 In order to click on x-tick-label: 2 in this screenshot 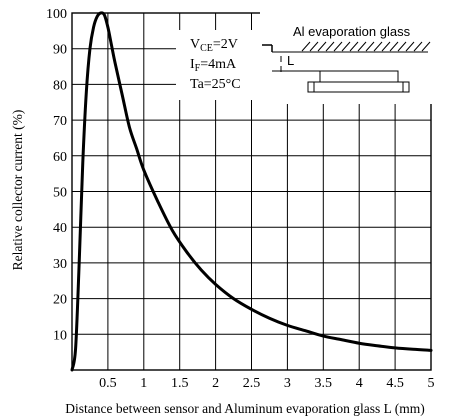, I will do `click(215, 383)`.